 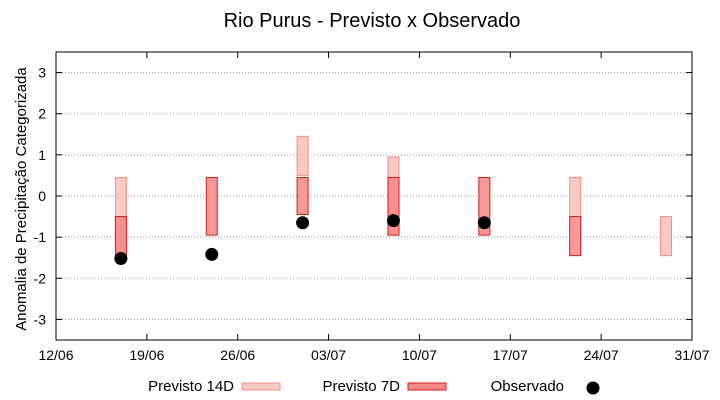 What do you see at coordinates (328, 355) in the screenshot?
I see `x-tick-label: 03/07` at bounding box center [328, 355].